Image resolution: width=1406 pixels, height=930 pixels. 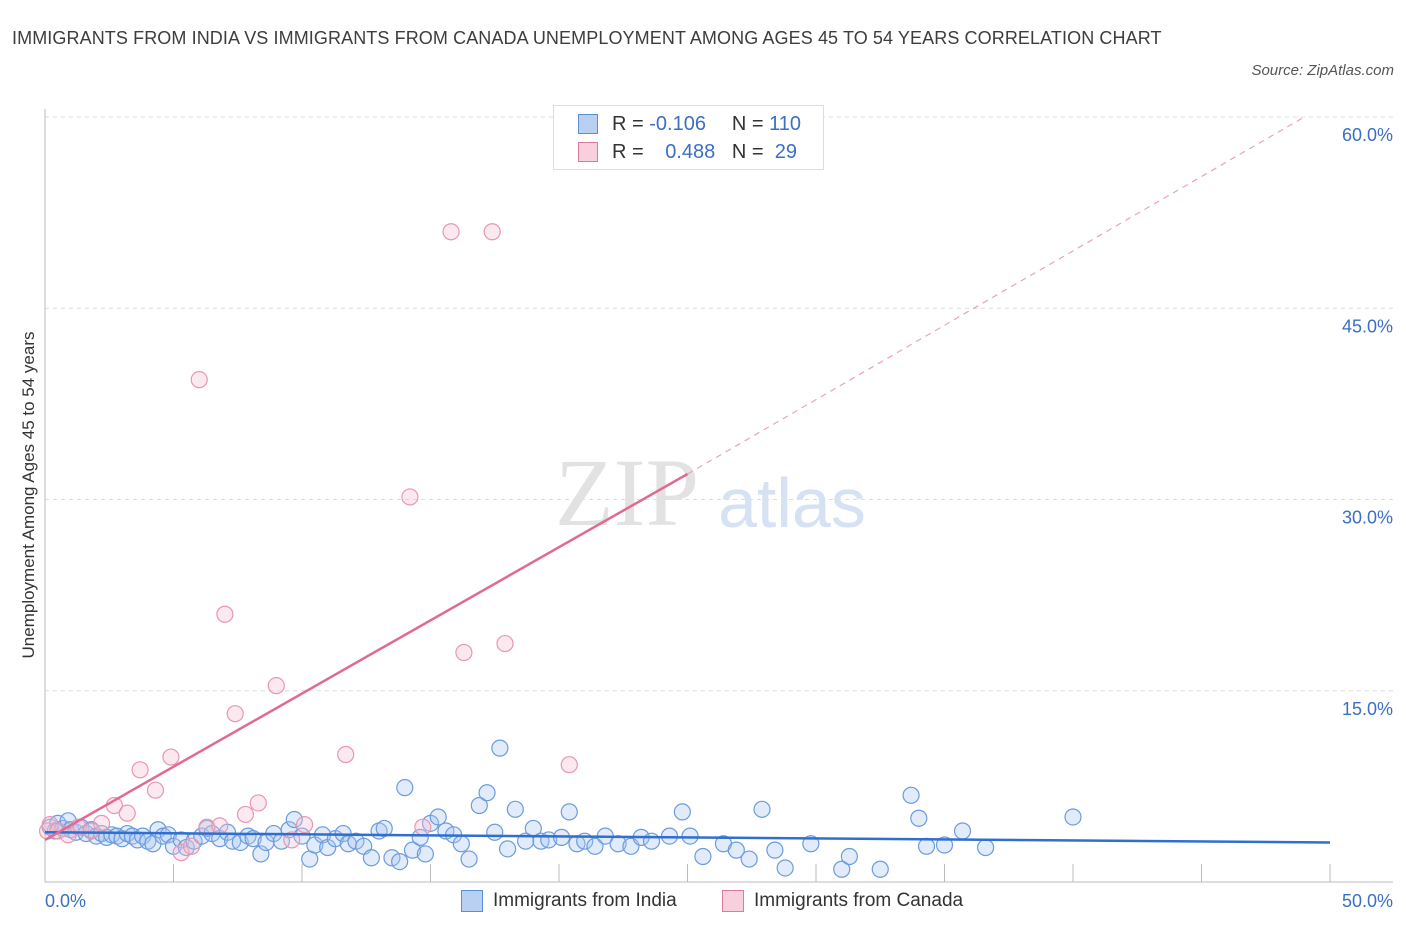 What do you see at coordinates (1322, 70) in the screenshot?
I see `source-label: Source: ZipAtlas.com` at bounding box center [1322, 70].